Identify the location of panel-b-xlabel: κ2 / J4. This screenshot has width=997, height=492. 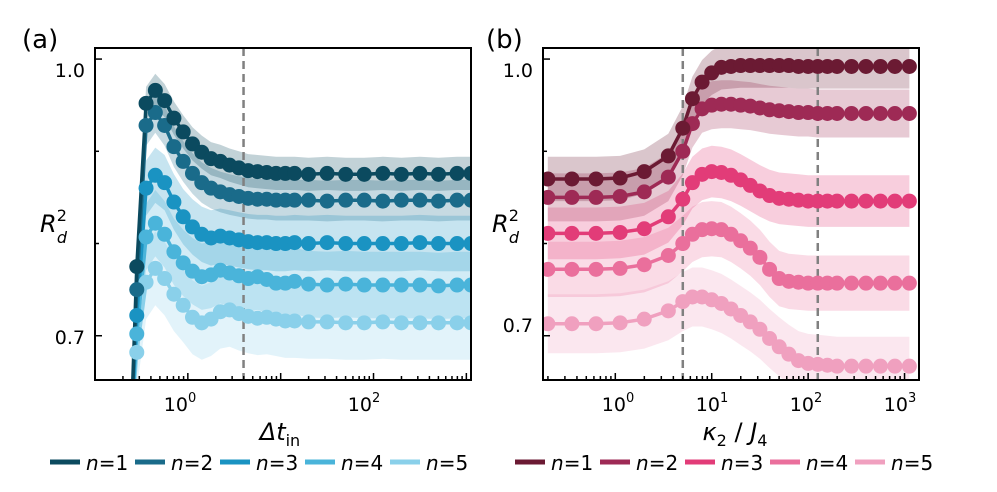
(735, 434).